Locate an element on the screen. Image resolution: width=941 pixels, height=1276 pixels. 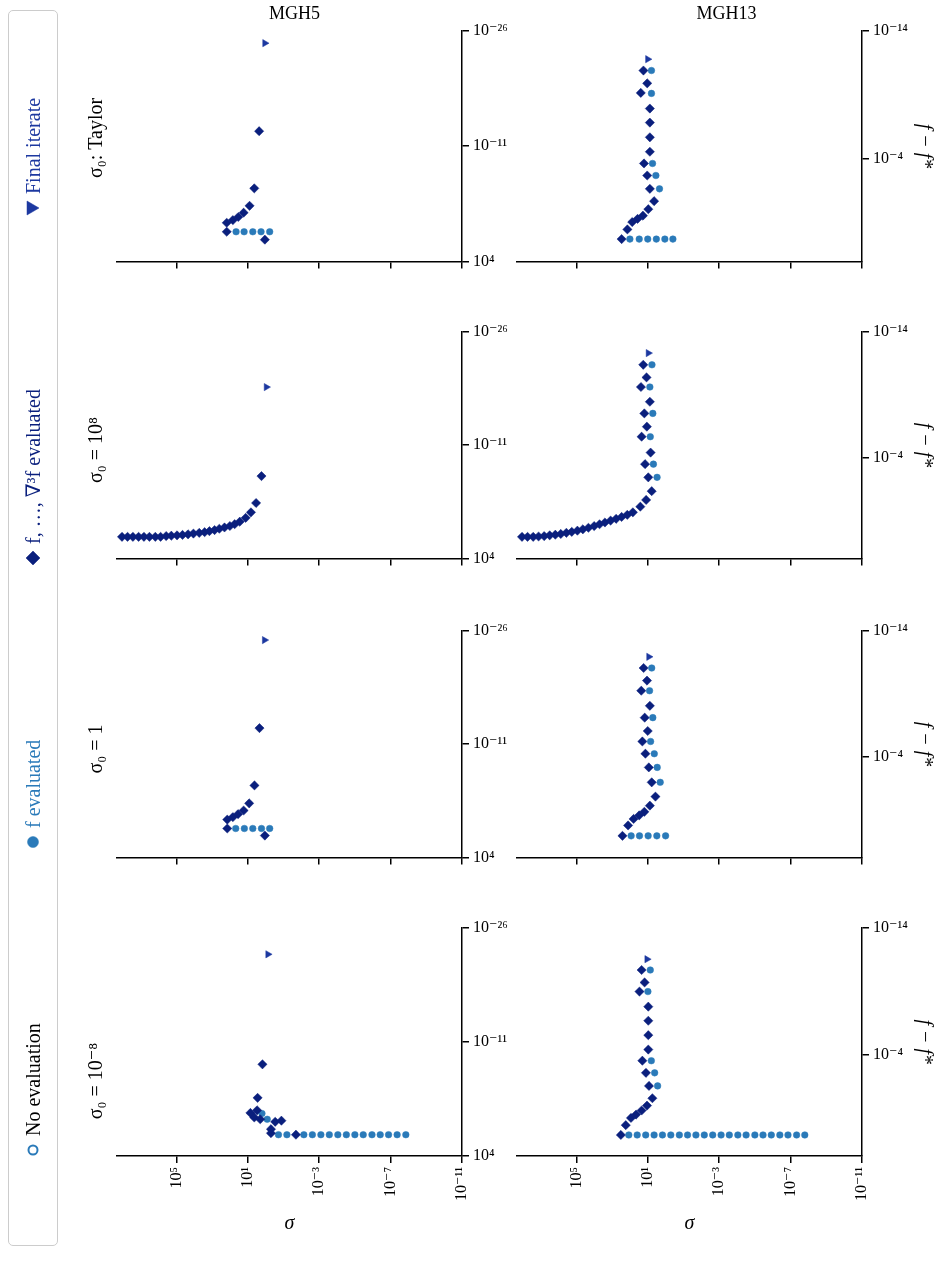
text: σ₀ = 10⁸ is located at coordinates (95, 450).